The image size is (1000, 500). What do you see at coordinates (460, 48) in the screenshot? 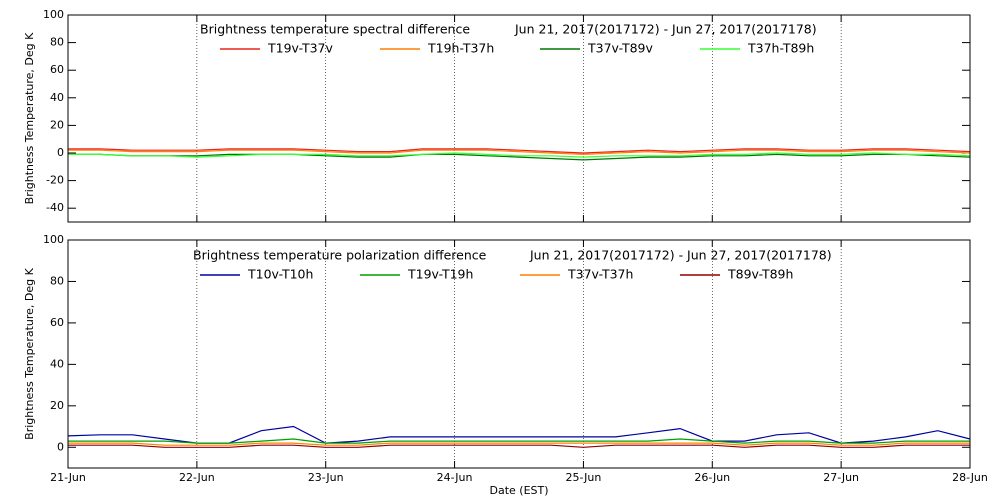
I see `legend-label: T19h-T37h` at bounding box center [460, 48].